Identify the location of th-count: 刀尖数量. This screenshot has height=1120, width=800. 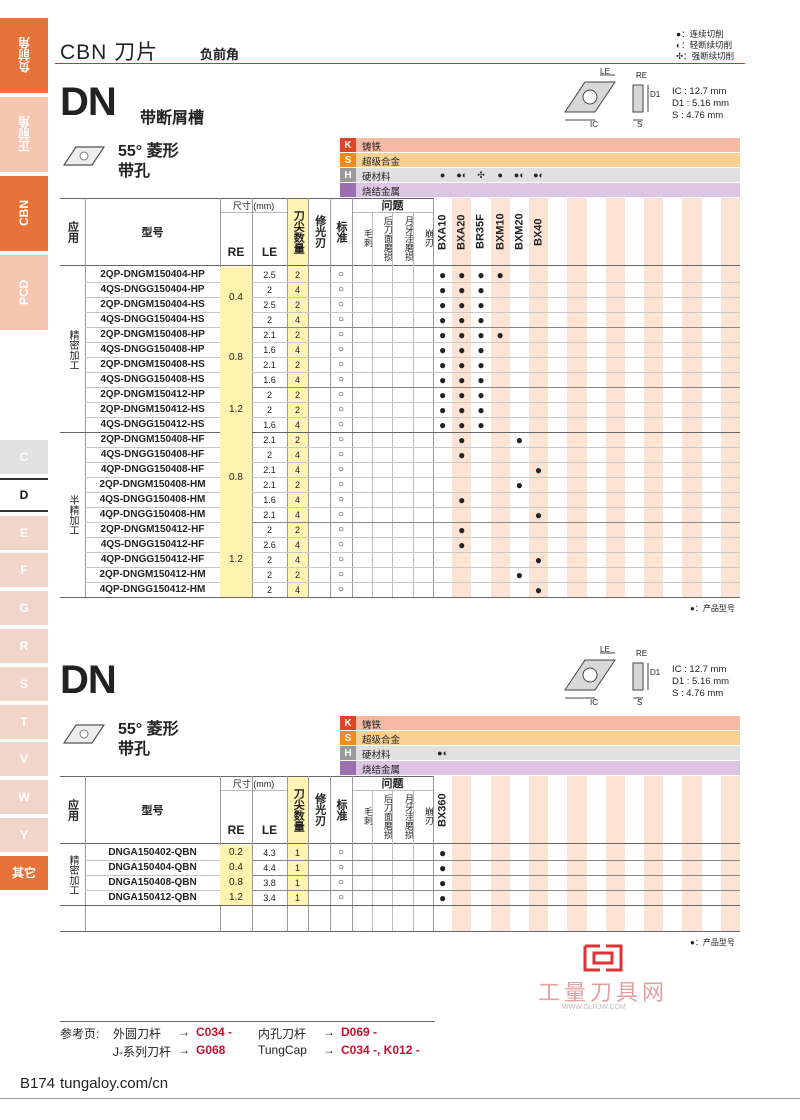
(297, 809).